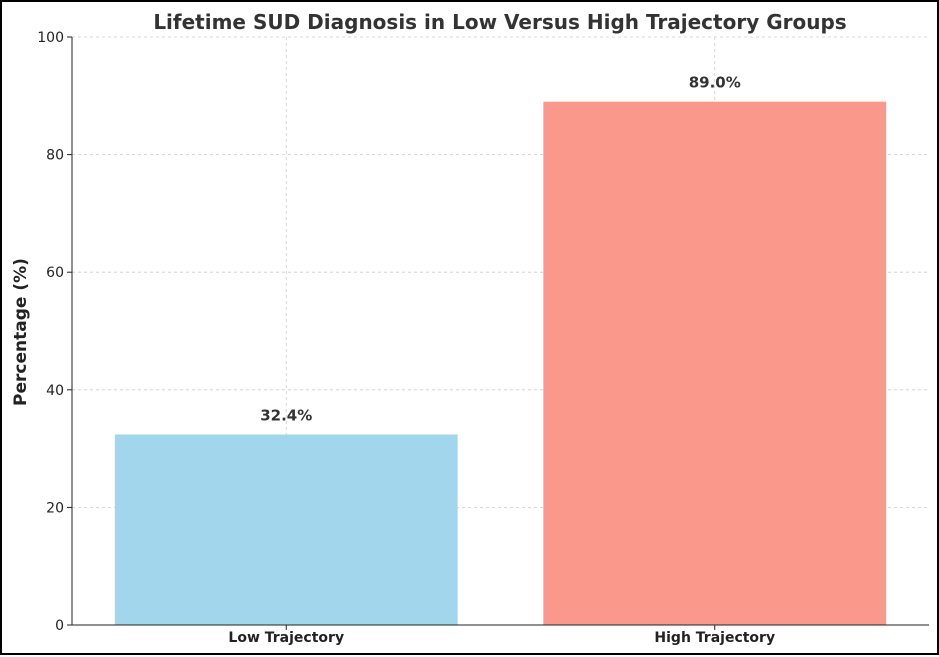 The width and height of the screenshot is (939, 657). Describe the element at coordinates (55, 391) in the screenshot. I see `y-tick-label: 40` at that location.